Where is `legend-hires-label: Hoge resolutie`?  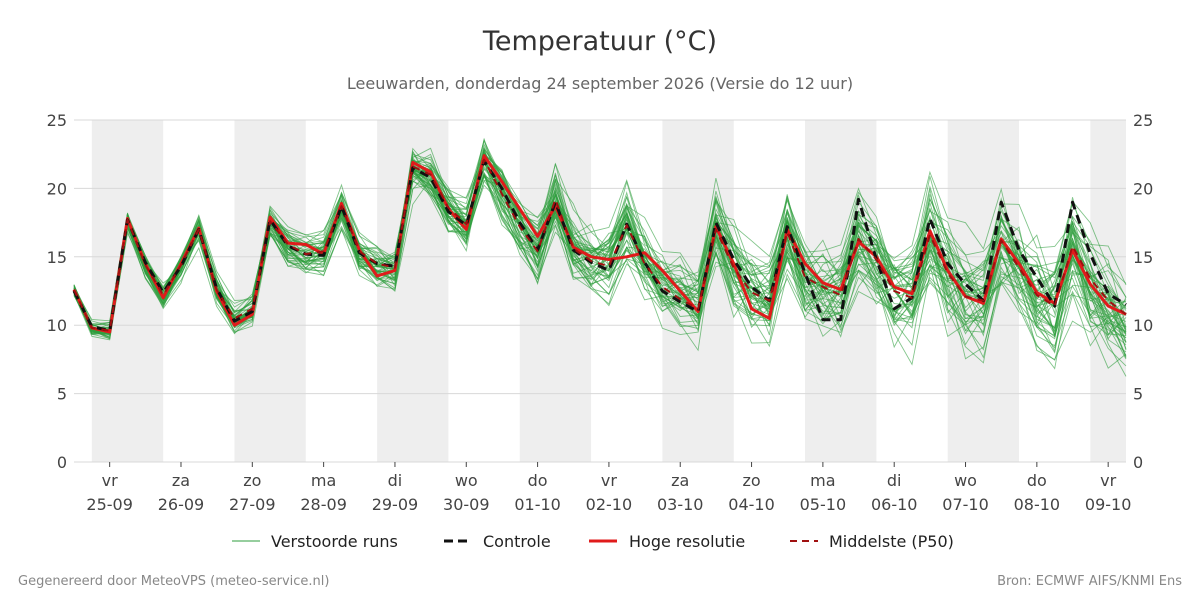 legend-hires-label: Hoge resolutie is located at coordinates (687, 541).